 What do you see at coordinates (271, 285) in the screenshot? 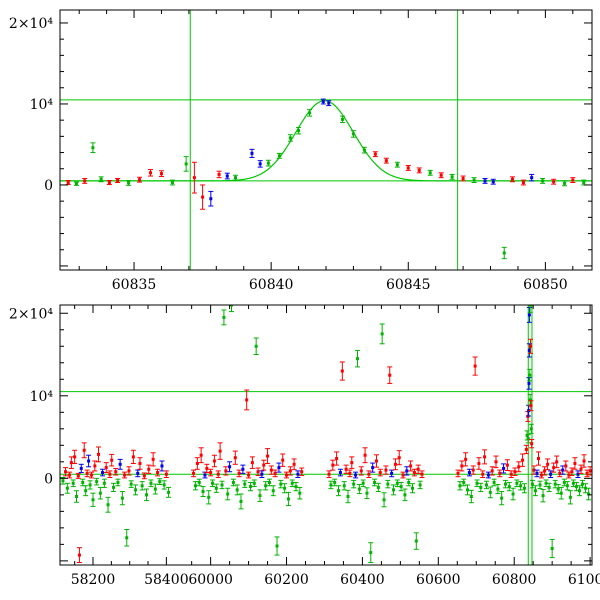
I see `x-tick-label: 60840` at bounding box center [271, 285].